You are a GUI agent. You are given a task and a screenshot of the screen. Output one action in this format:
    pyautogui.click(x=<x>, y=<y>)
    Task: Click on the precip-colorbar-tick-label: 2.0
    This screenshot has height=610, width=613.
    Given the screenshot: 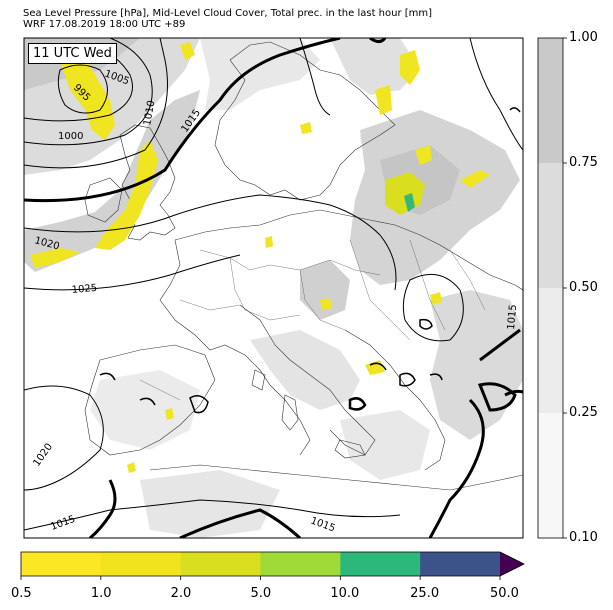 What is the action you would take?
    pyautogui.click(x=181, y=593)
    